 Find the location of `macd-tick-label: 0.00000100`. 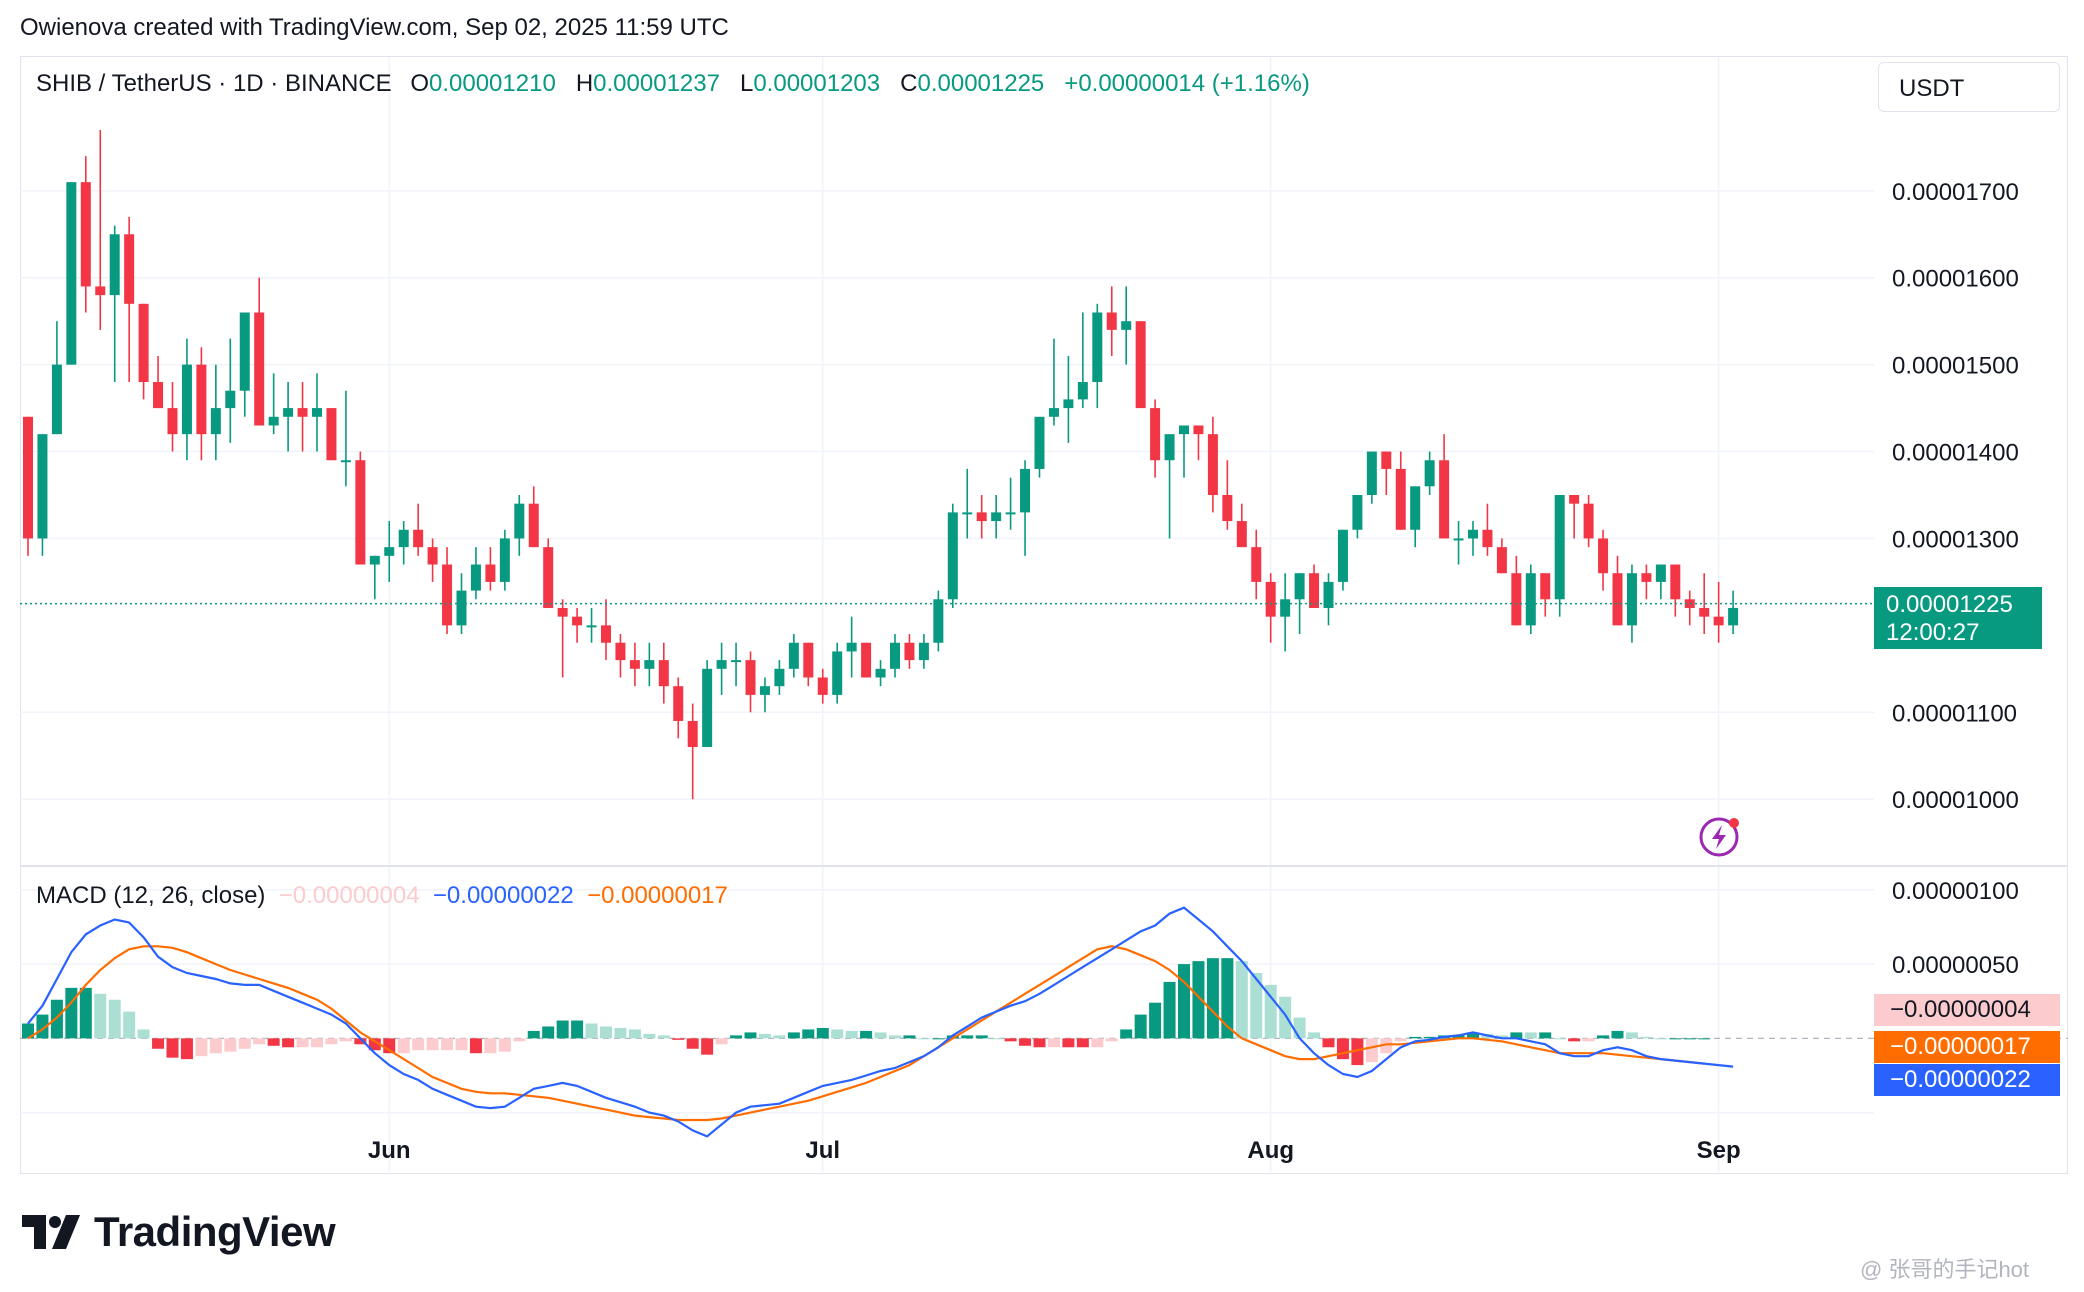

macd-tick-label: 0.00000100 is located at coordinates (1955, 891).